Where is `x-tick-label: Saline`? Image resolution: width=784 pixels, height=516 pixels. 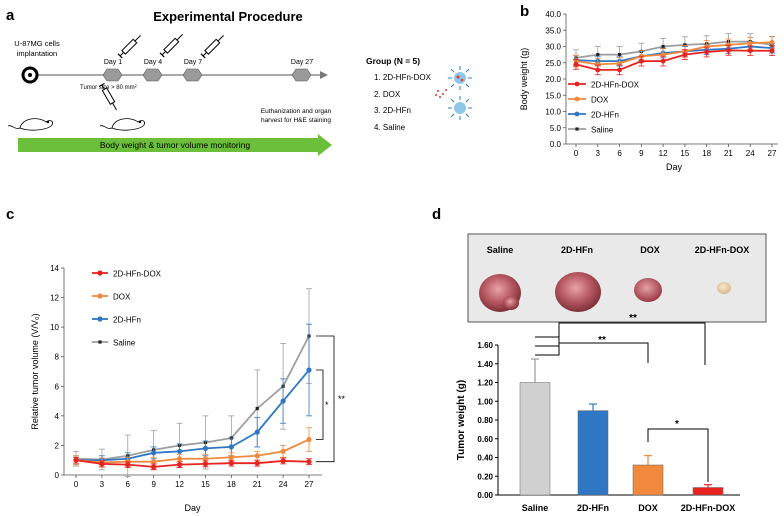
x-tick-label: Saline is located at coordinates (535, 508).